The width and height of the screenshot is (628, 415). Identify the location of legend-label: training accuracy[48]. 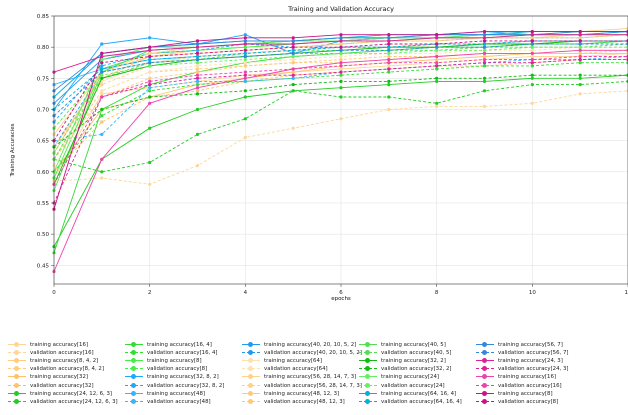
(176, 393).